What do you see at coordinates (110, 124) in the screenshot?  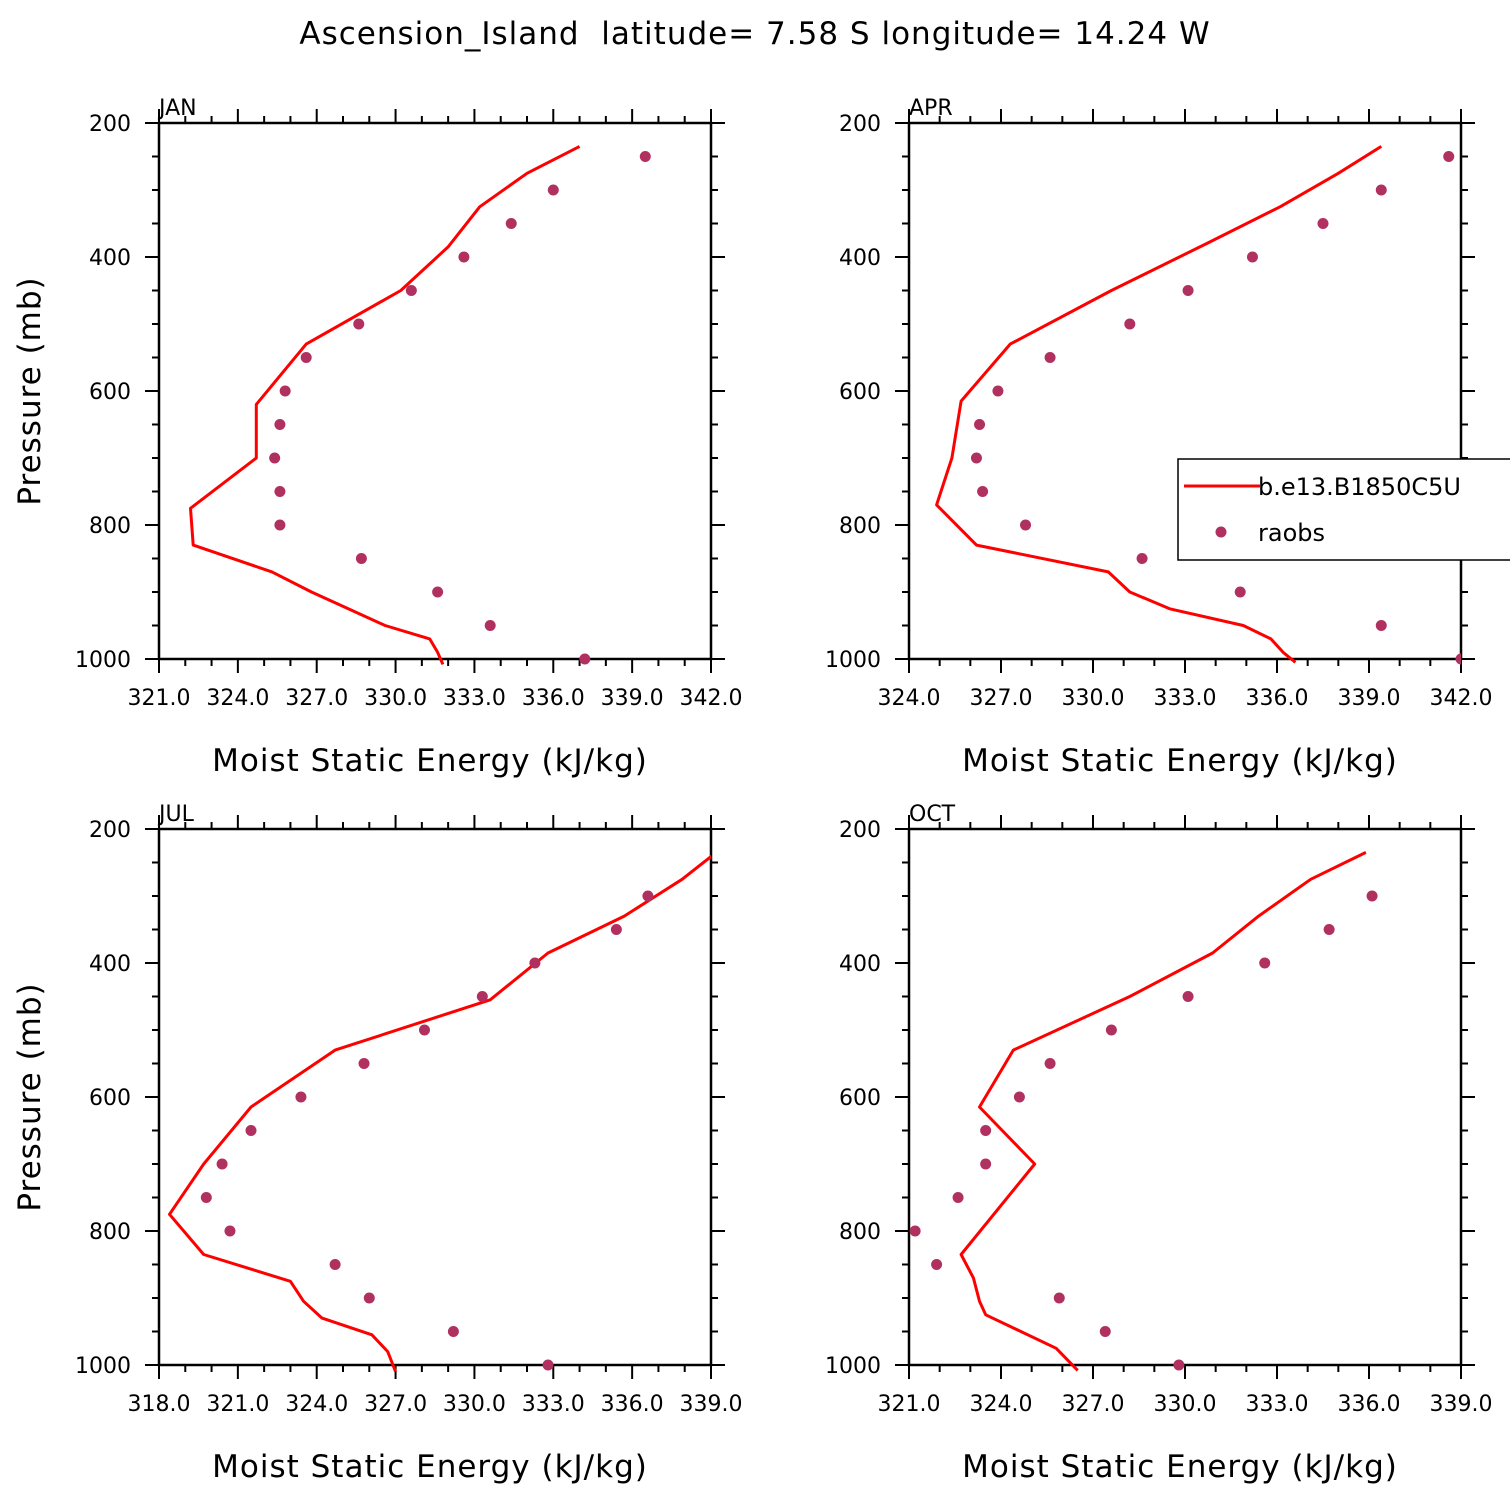 I see `y-tick-label: 200` at bounding box center [110, 124].